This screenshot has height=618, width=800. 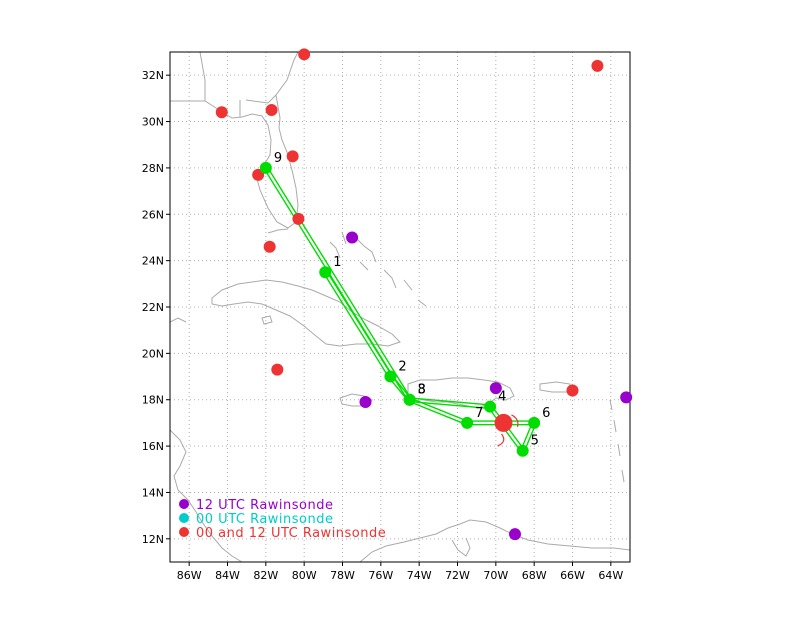 I want to click on bahamas, so click(x=378, y=269).